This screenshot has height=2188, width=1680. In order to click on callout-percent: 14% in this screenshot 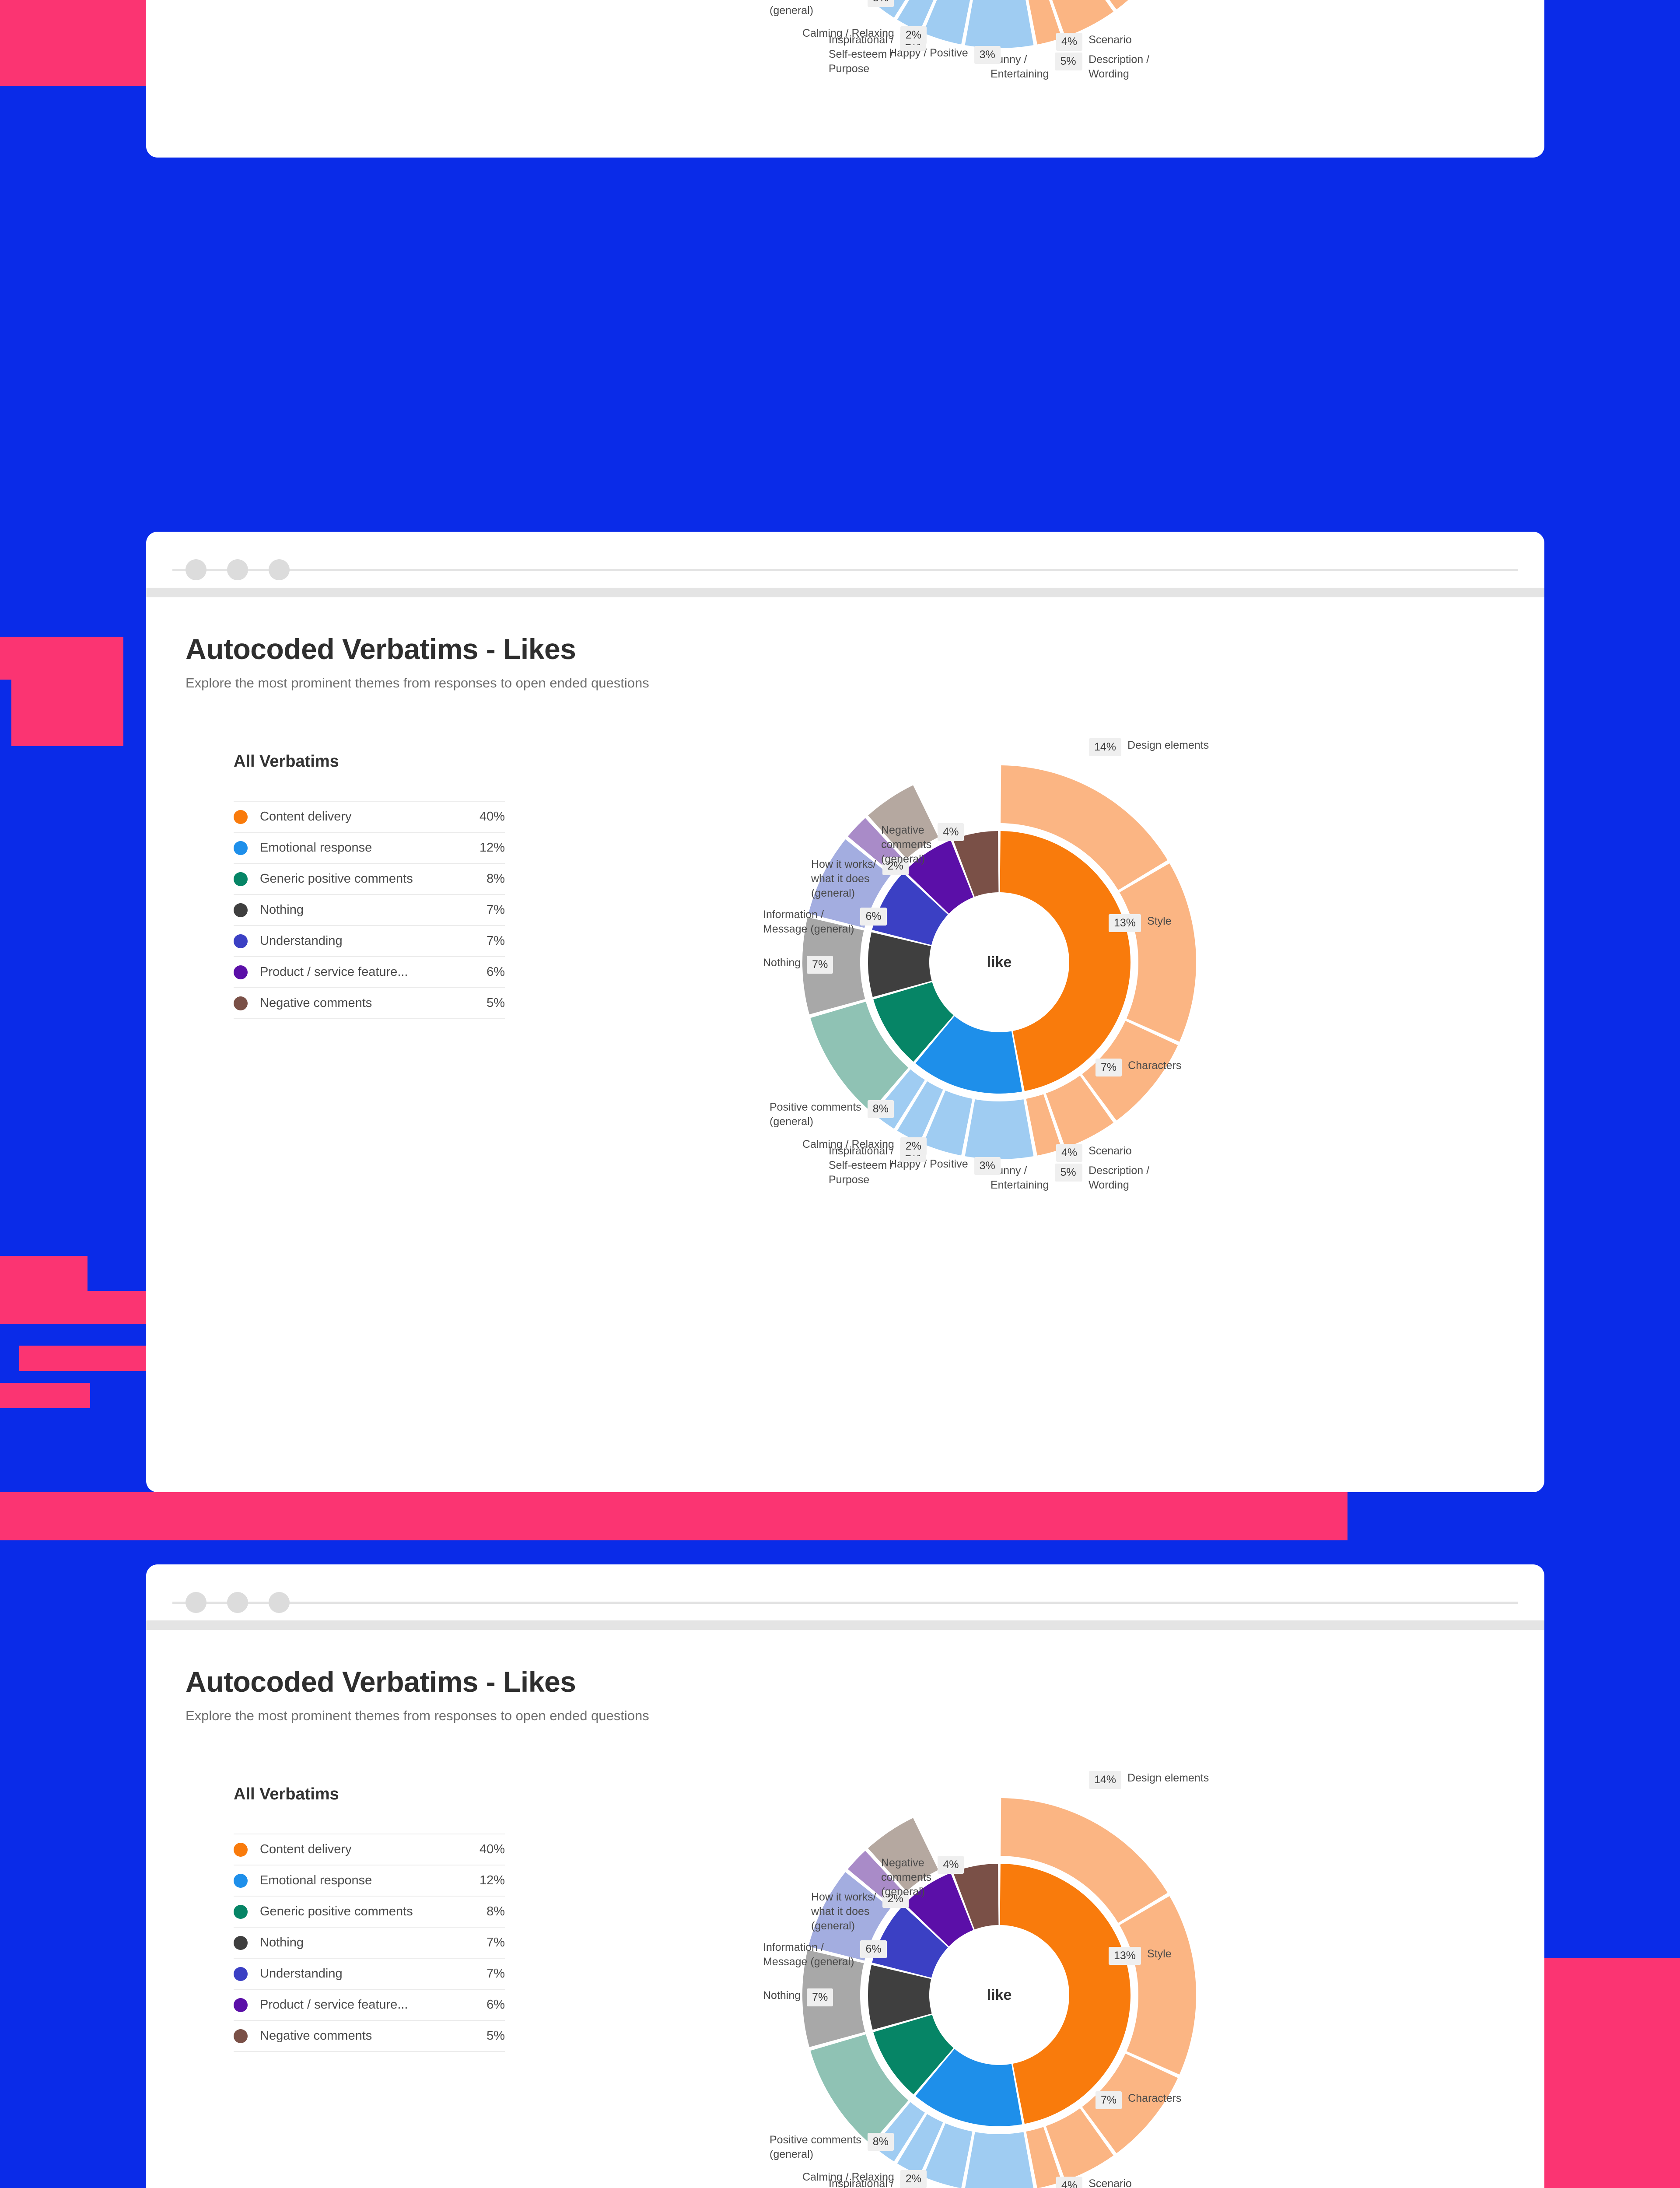, I will do `click(1105, 747)`.